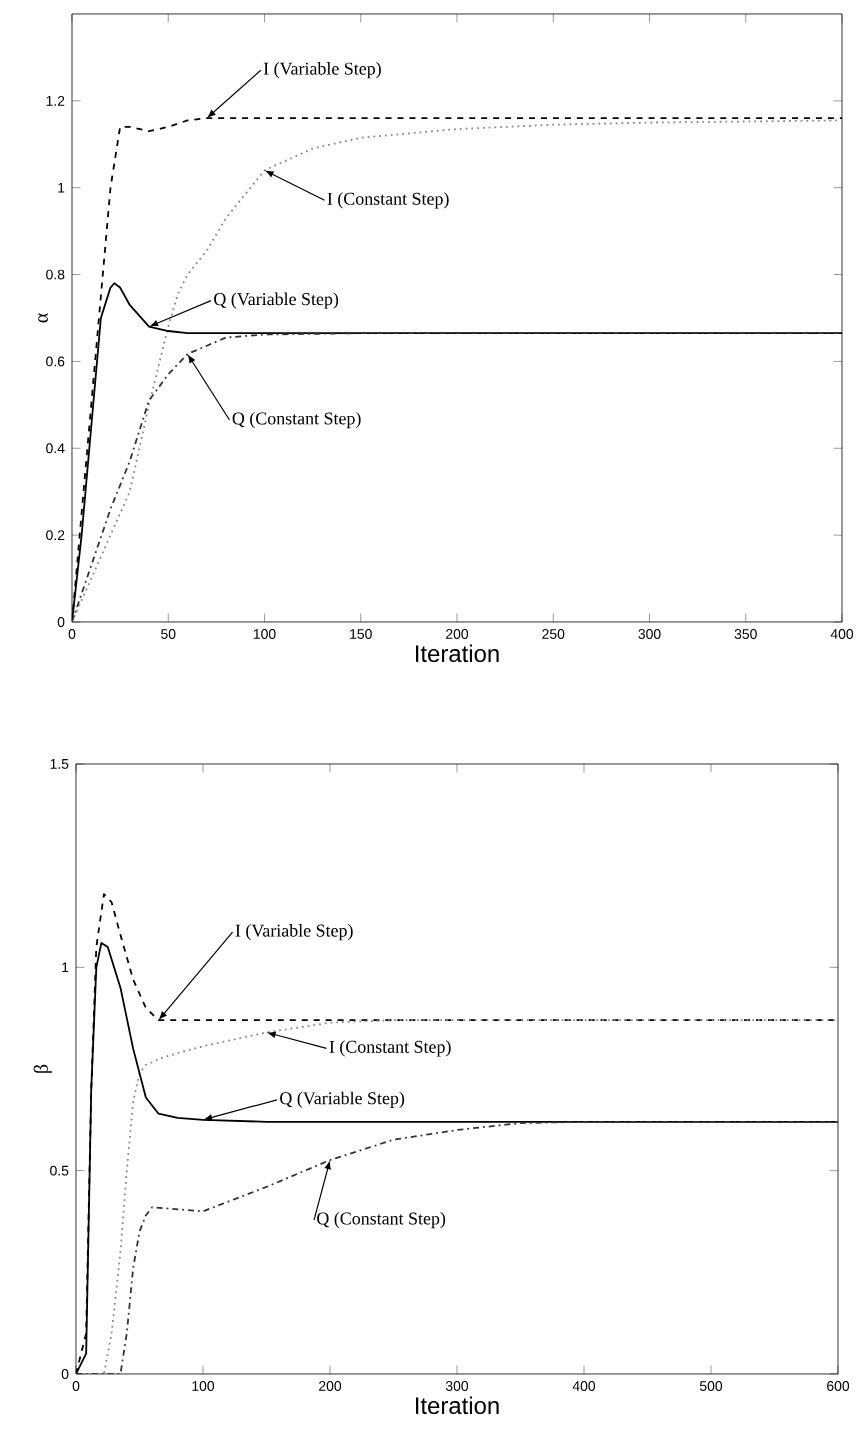 The width and height of the screenshot is (860, 1430). What do you see at coordinates (43, 318) in the screenshot?
I see `y-axis-title: α` at bounding box center [43, 318].